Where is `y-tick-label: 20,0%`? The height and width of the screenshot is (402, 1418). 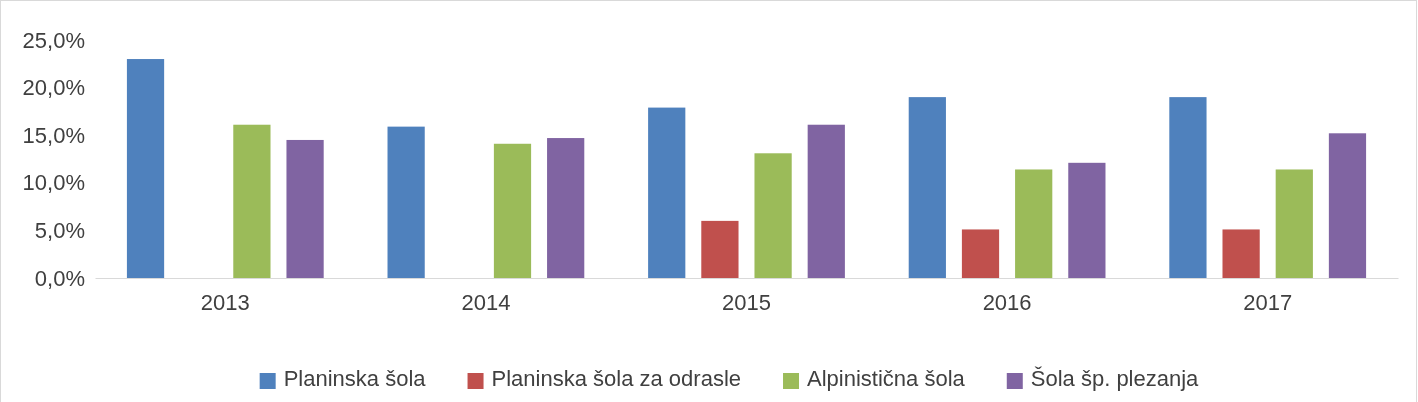 y-tick-label: 20,0% is located at coordinates (53, 88).